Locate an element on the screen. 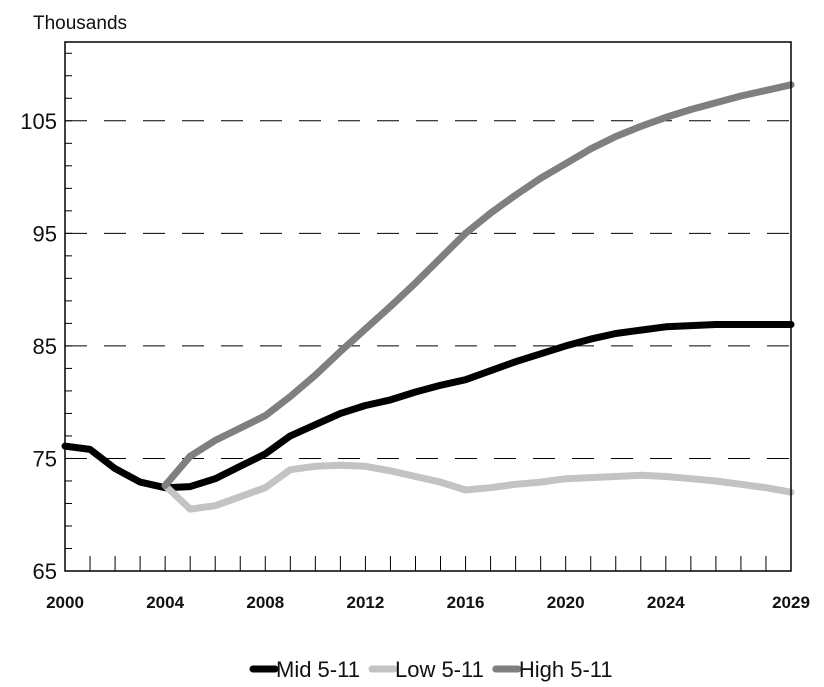  legend-label: Low 5-11 is located at coordinates (439, 669).